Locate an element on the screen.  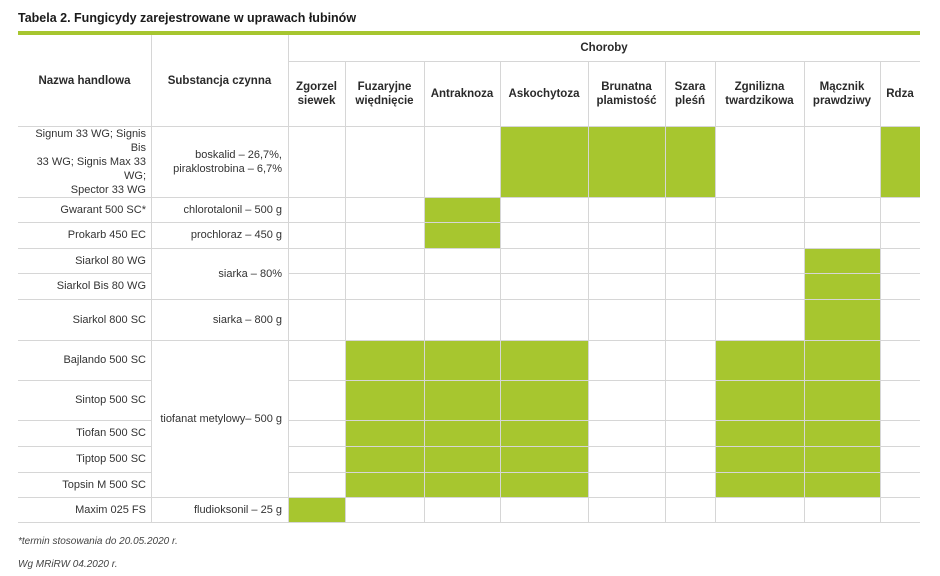
trade-name-cell: Sintop 500 SC is located at coordinates (84, 400).